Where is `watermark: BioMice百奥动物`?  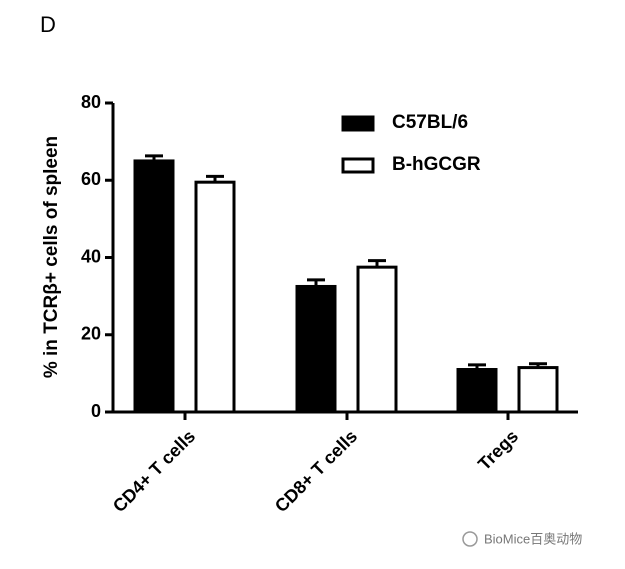
watermark: BioMice百奥动物 is located at coordinates (533, 538).